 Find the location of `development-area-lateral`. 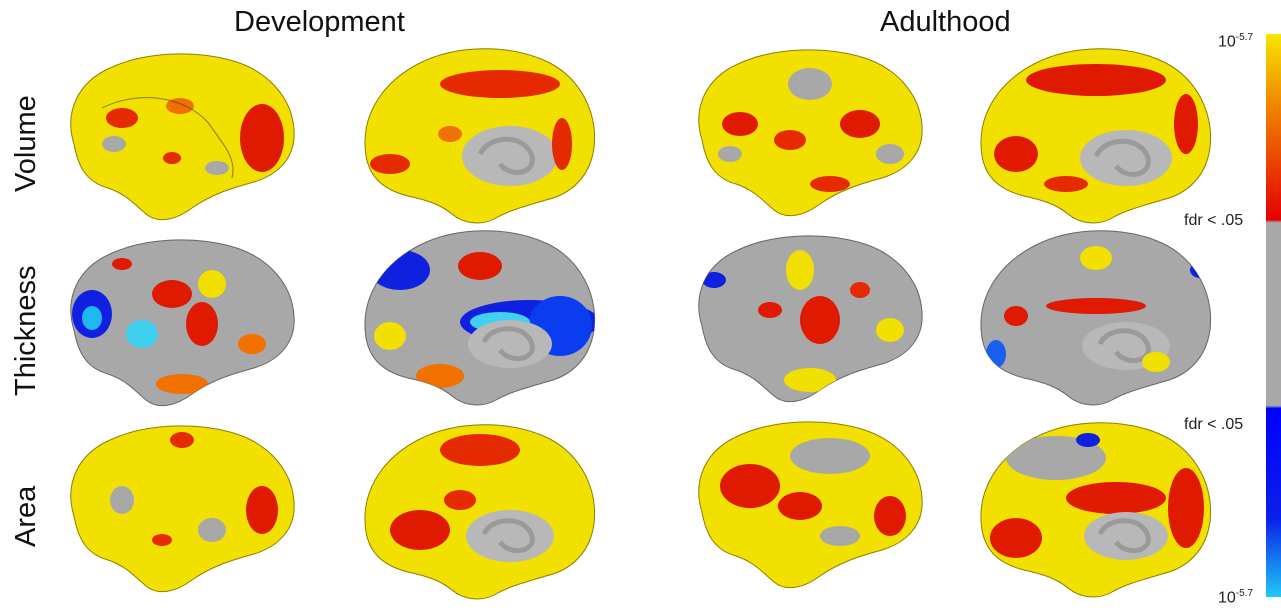

development-area-lateral is located at coordinates (182, 509).